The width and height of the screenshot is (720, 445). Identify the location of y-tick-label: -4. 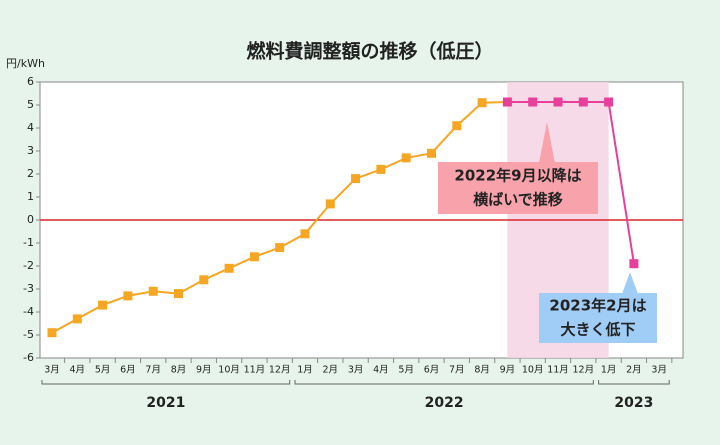
(28, 311).